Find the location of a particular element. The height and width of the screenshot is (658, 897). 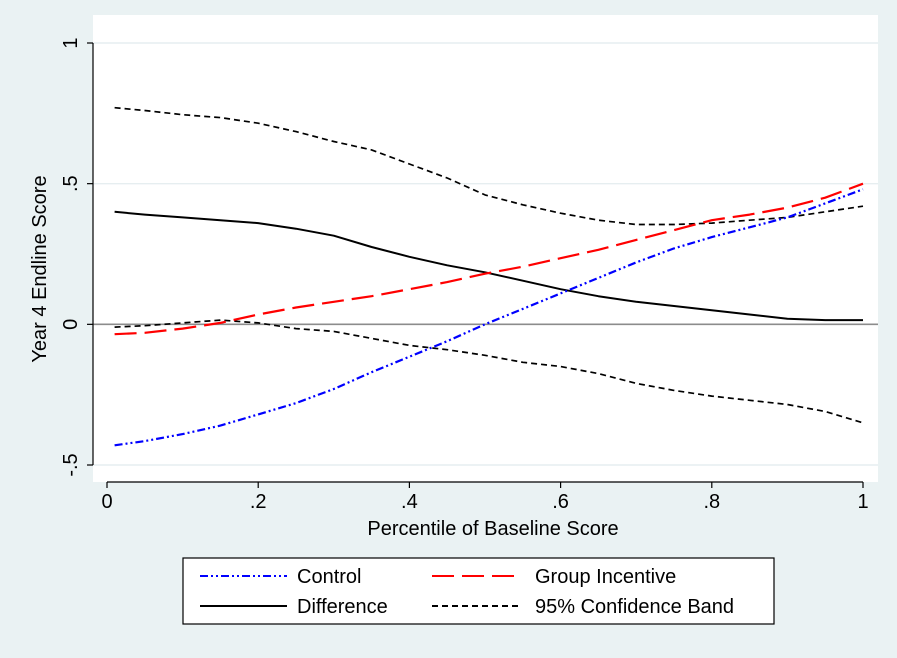

x-tick-label: .2 is located at coordinates (258, 502).